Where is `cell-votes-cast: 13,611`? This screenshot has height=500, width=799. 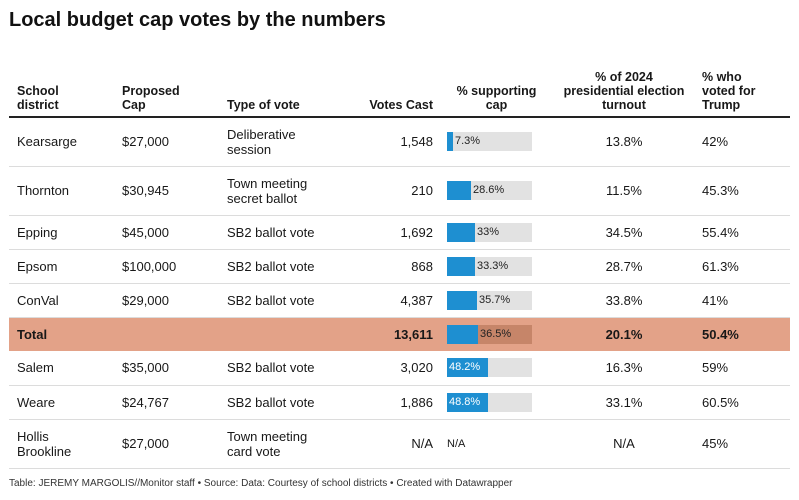
cell-votes-cast: 13,611 is located at coordinates (391, 334).